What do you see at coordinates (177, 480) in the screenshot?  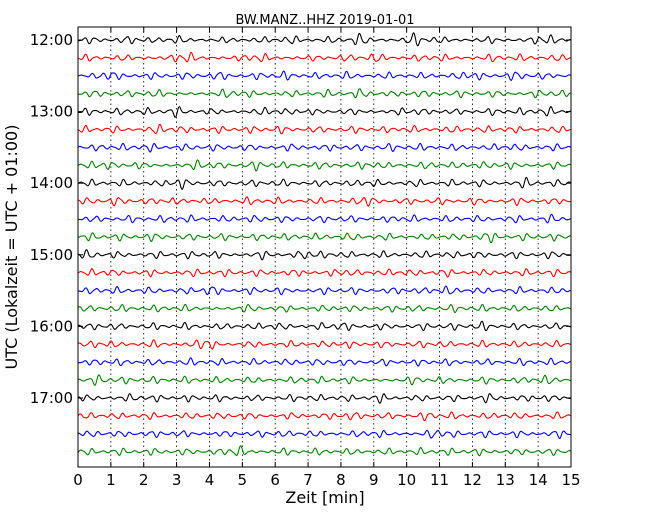 I see `x-tick-label: 3` at bounding box center [177, 480].